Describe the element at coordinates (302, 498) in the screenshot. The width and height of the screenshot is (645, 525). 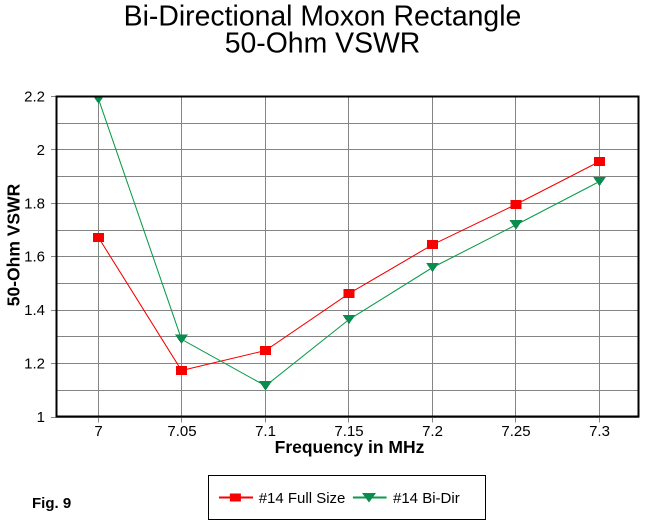
I see `svg-text: #14 Full Size` at that location.